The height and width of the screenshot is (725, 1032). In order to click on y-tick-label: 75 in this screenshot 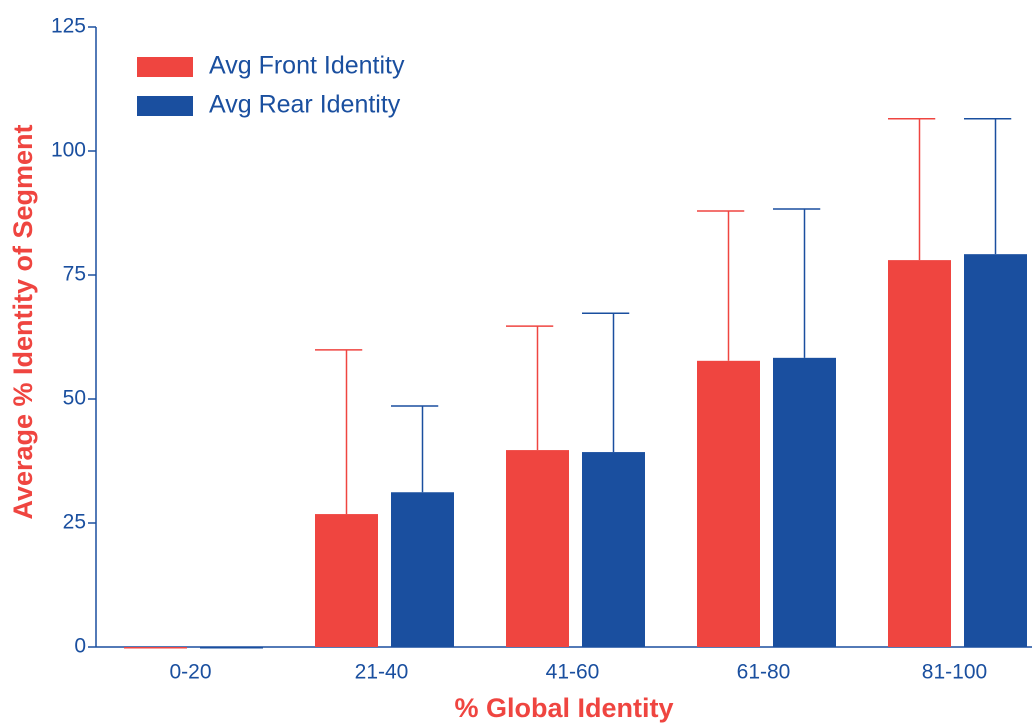, I will do `click(74, 274)`.